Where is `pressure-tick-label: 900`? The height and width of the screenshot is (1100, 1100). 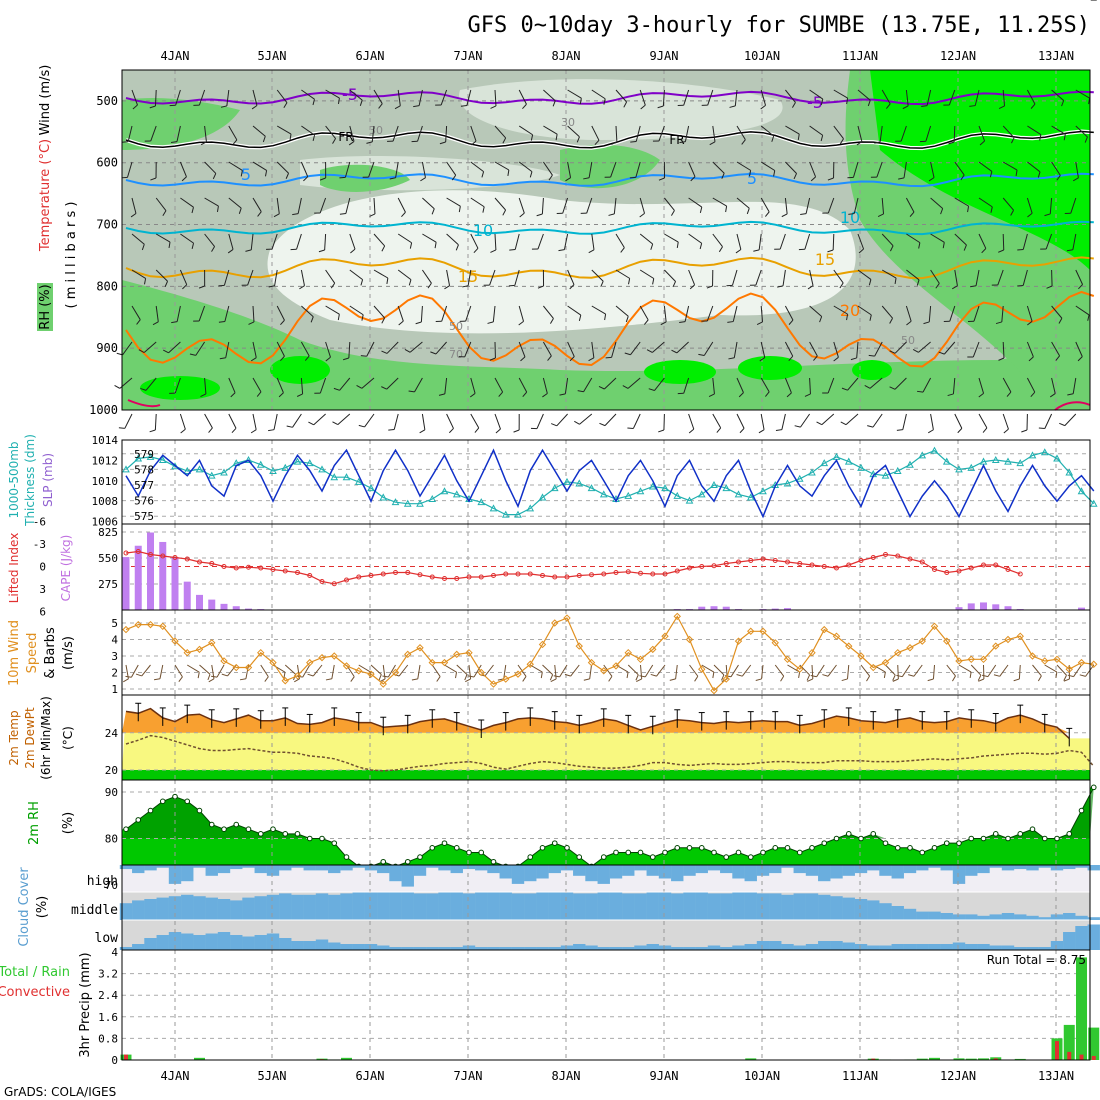
pressure-tick-label: 900 is located at coordinates (107, 348).